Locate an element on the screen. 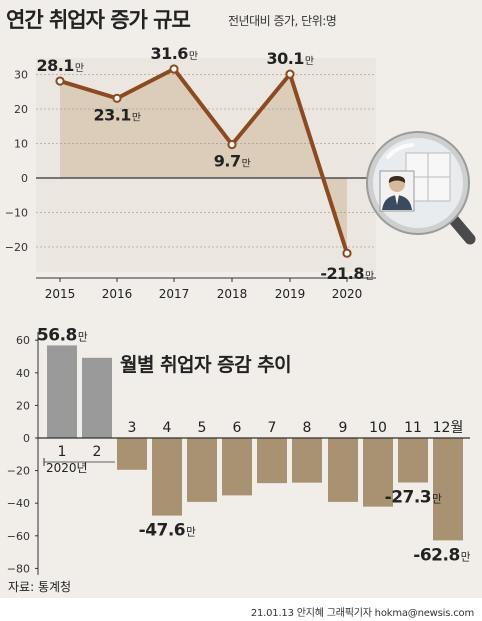  data-label: -62.8만 is located at coordinates (442, 555).